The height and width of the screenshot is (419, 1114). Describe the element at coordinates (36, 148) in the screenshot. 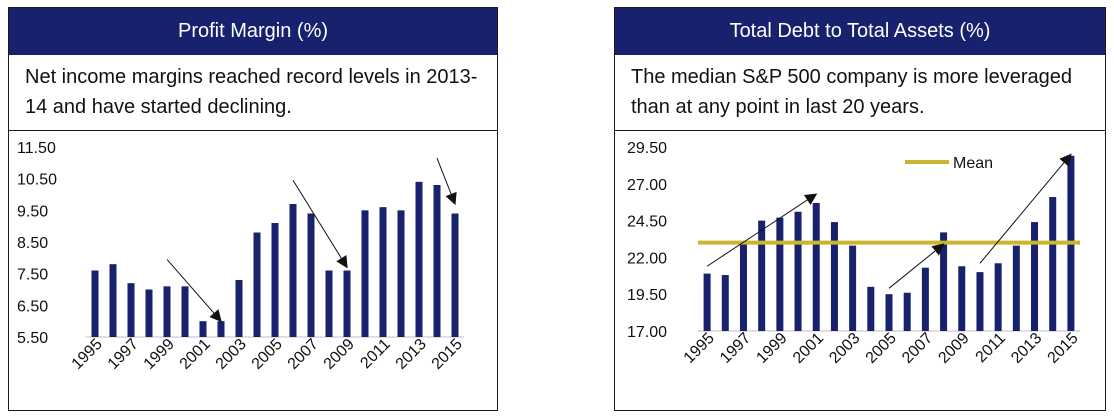

I see `y-tick-label: 11.50` at that location.